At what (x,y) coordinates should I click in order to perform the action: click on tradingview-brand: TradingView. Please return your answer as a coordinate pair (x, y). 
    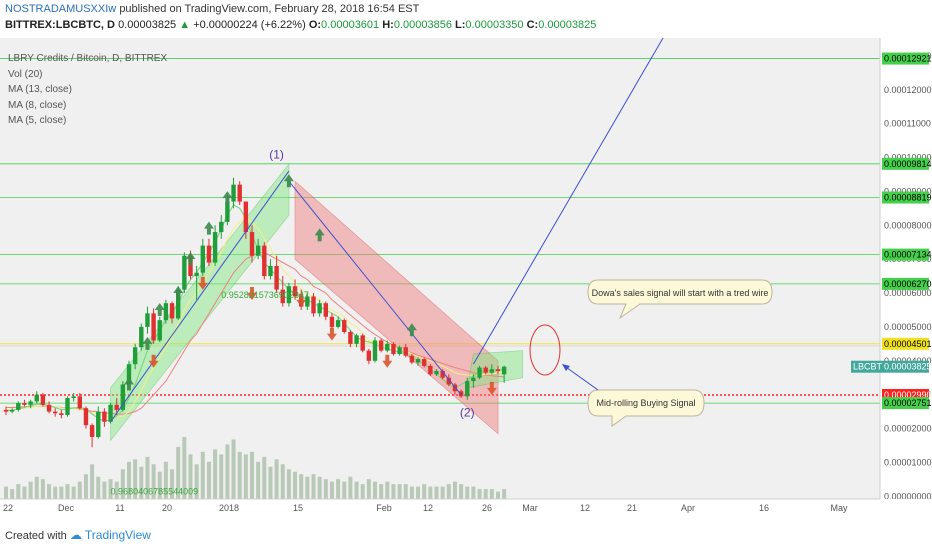
    Looking at the image, I should click on (117, 535).